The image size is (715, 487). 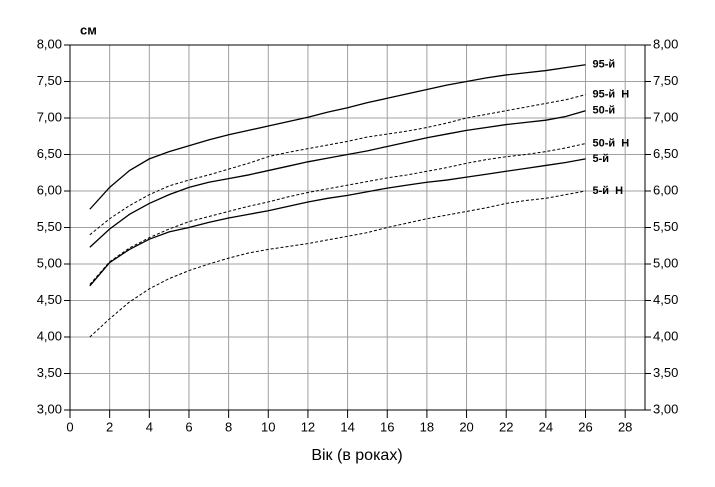 What do you see at coordinates (49, 262) in the screenshot?
I see `y-tick-label: 5,00` at bounding box center [49, 262].